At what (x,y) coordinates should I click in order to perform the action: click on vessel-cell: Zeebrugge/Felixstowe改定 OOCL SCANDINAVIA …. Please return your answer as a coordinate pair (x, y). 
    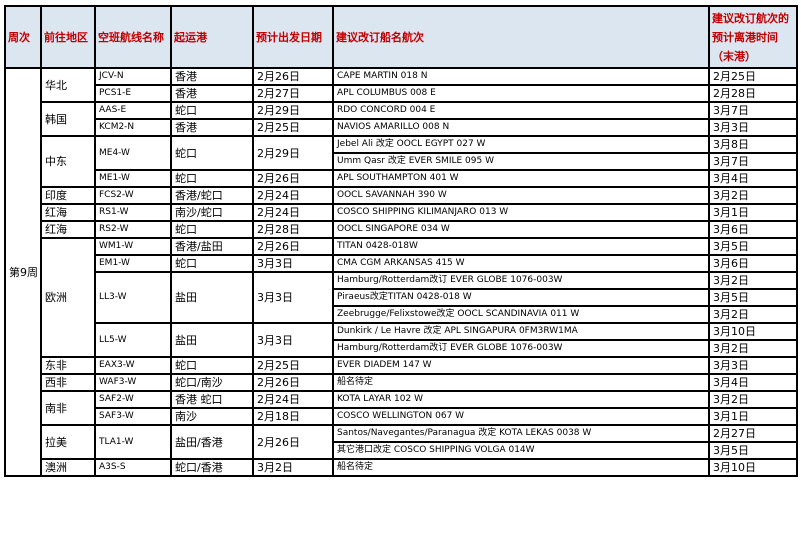
    Looking at the image, I should click on (521, 314).